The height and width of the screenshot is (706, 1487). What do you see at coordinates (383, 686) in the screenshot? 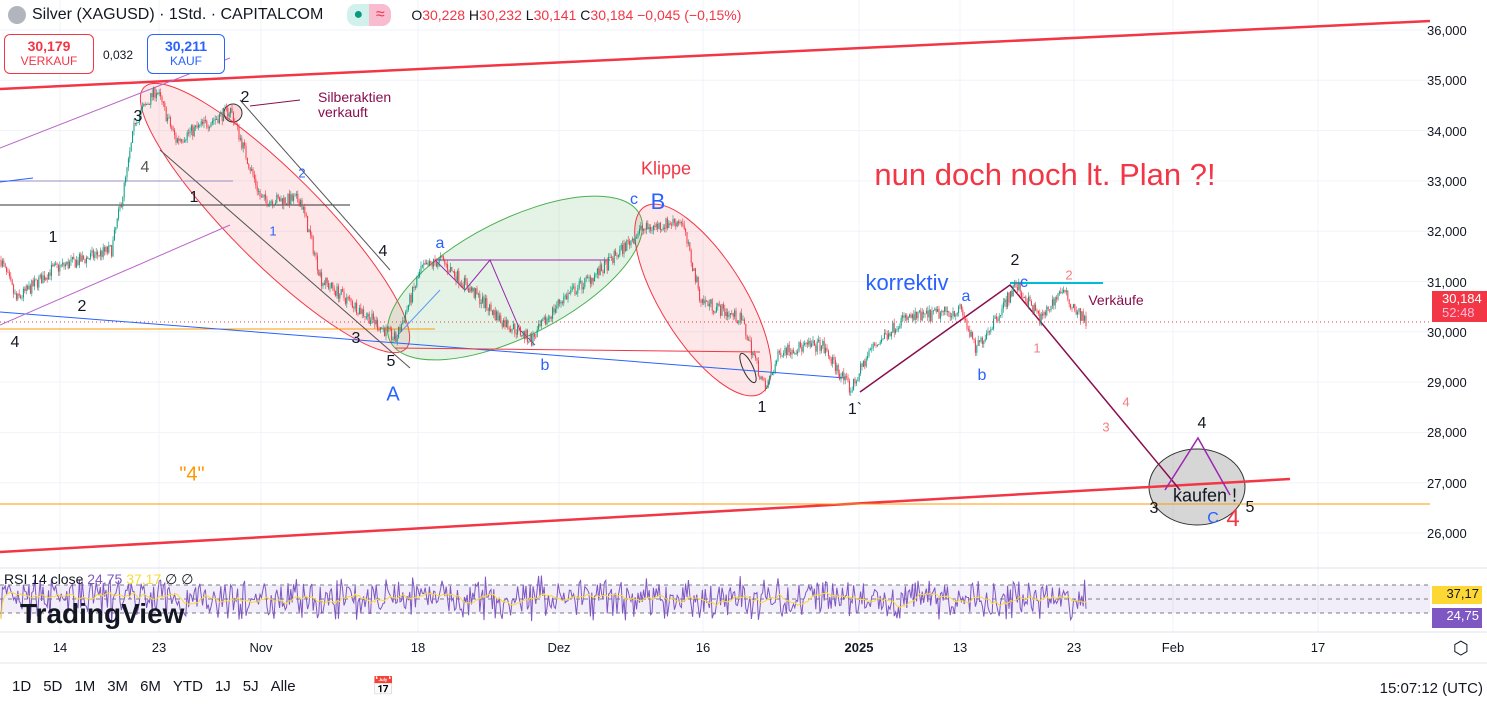
I see `date-range-icon: 📅` at bounding box center [383, 686].